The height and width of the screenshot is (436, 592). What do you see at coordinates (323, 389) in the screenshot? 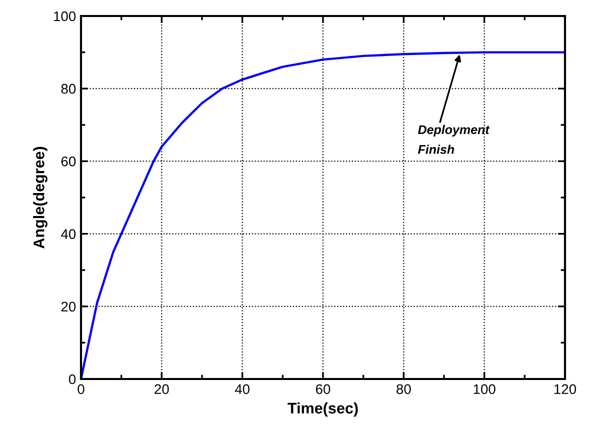
I see `x-tick-label: 60` at bounding box center [323, 389].